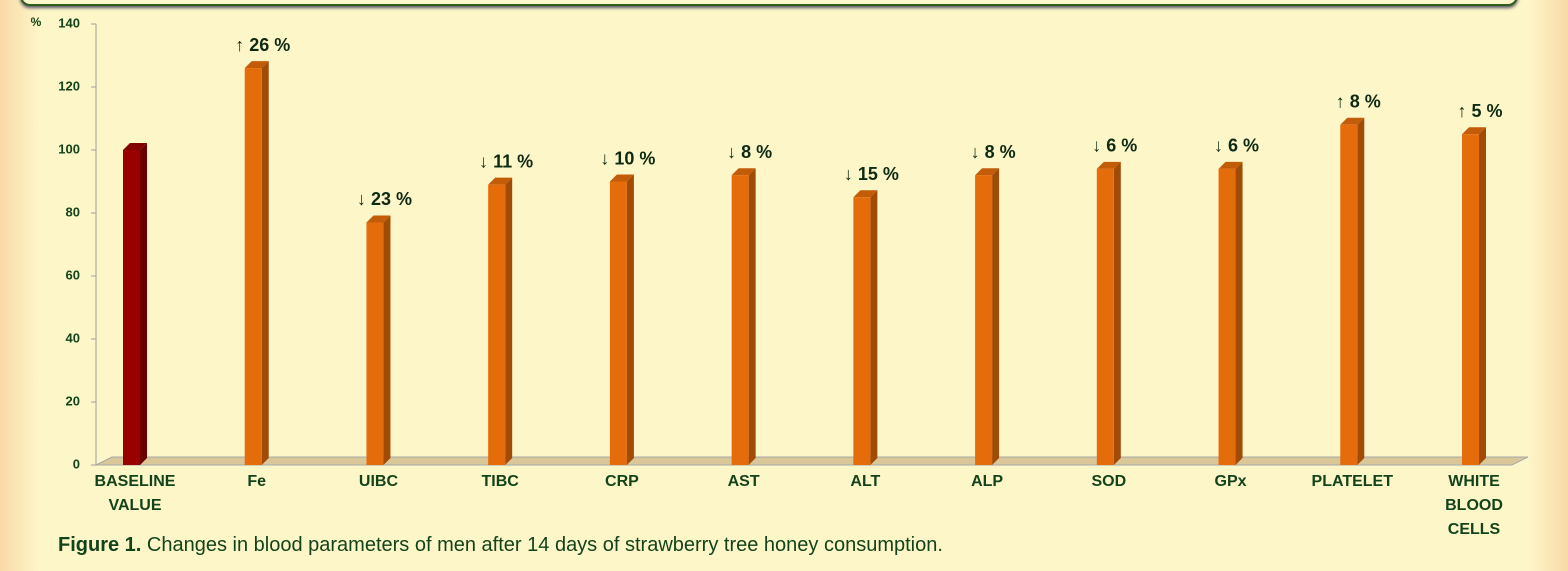  Describe the element at coordinates (36, 22) in the screenshot. I see `y-axis-label: %` at that location.